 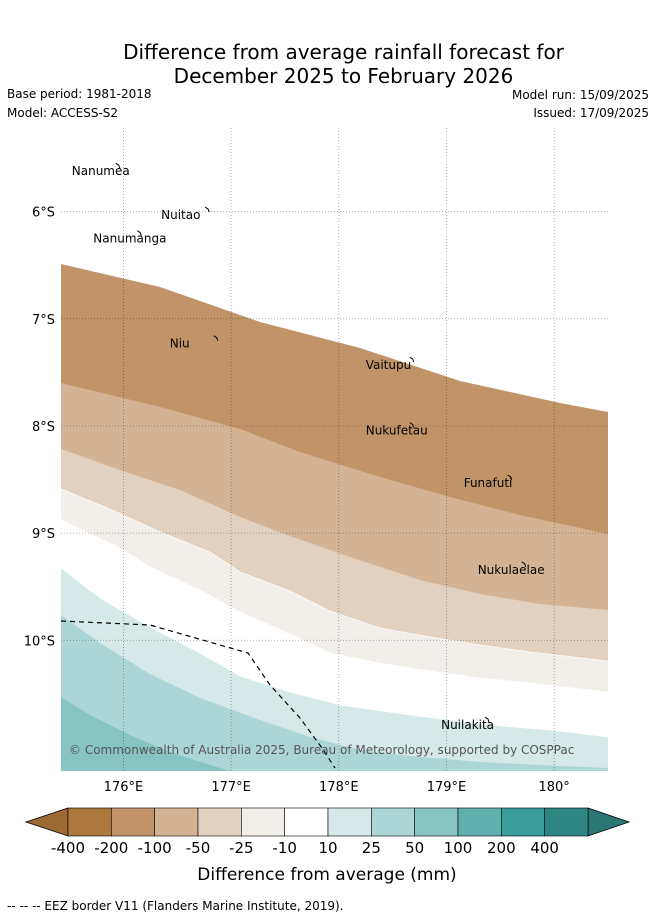 What do you see at coordinates (155, 848) in the screenshot?
I see `colorbar-tick-label: -100` at bounding box center [155, 848].